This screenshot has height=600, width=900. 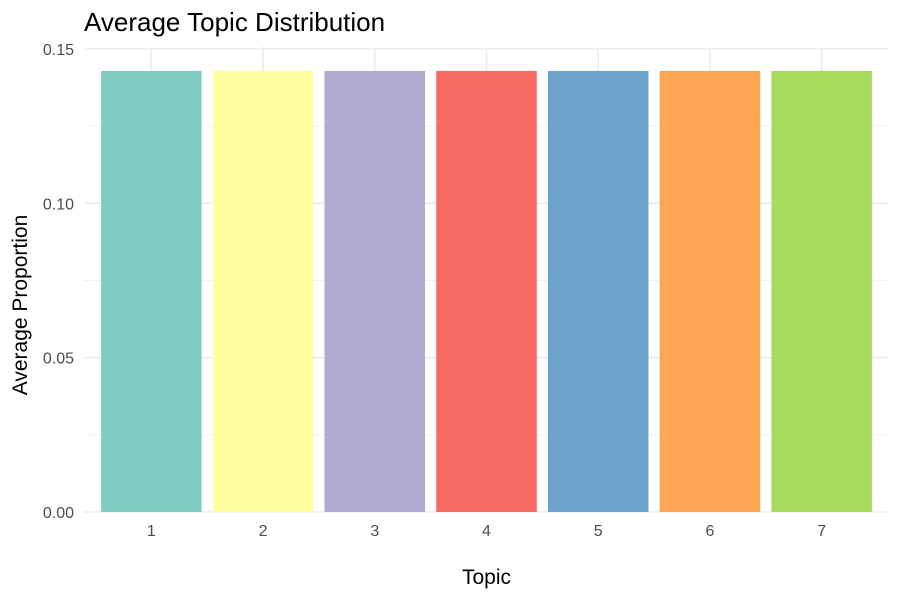 I want to click on y-axis-title: Average Proportion, so click(x=20, y=305).